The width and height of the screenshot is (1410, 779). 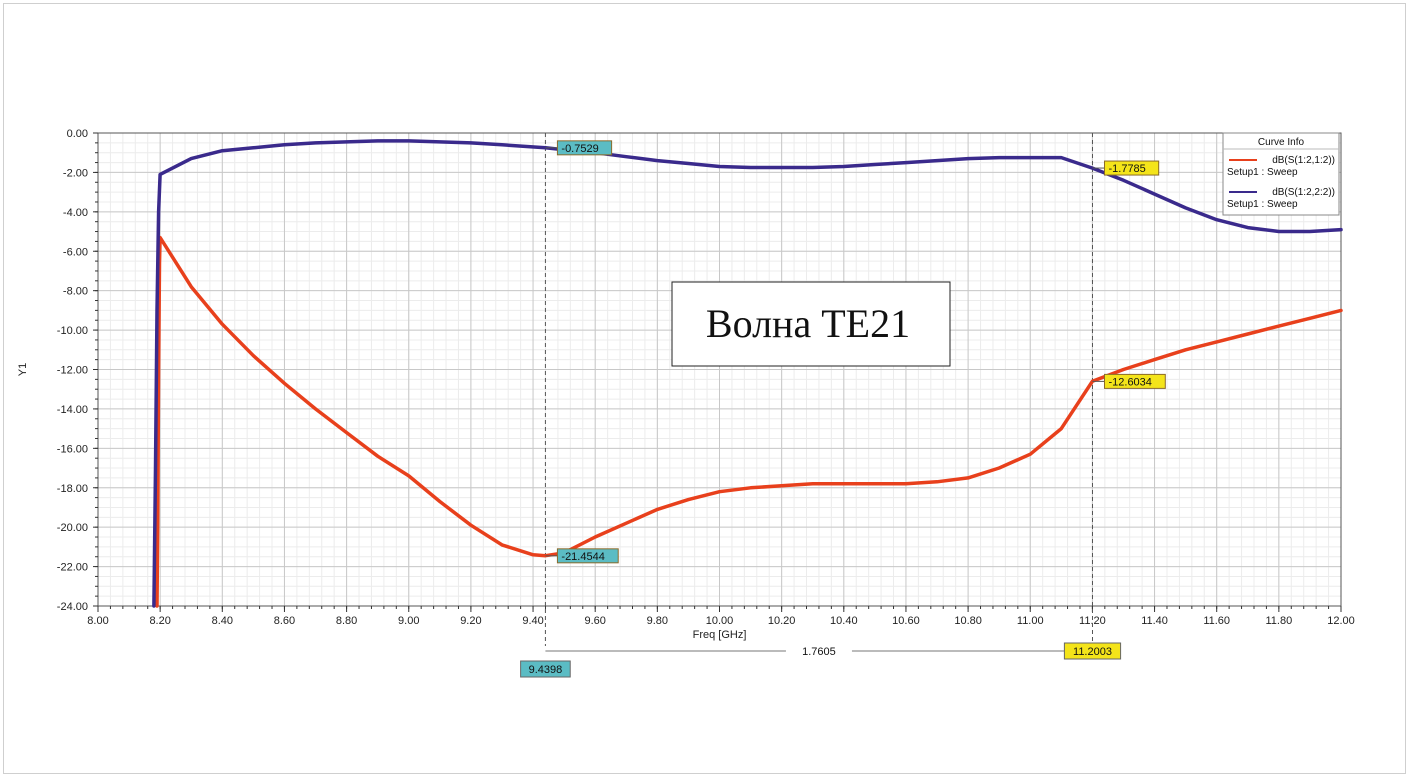 I want to click on x-tick-label: 11.80, so click(x=1278, y=621).